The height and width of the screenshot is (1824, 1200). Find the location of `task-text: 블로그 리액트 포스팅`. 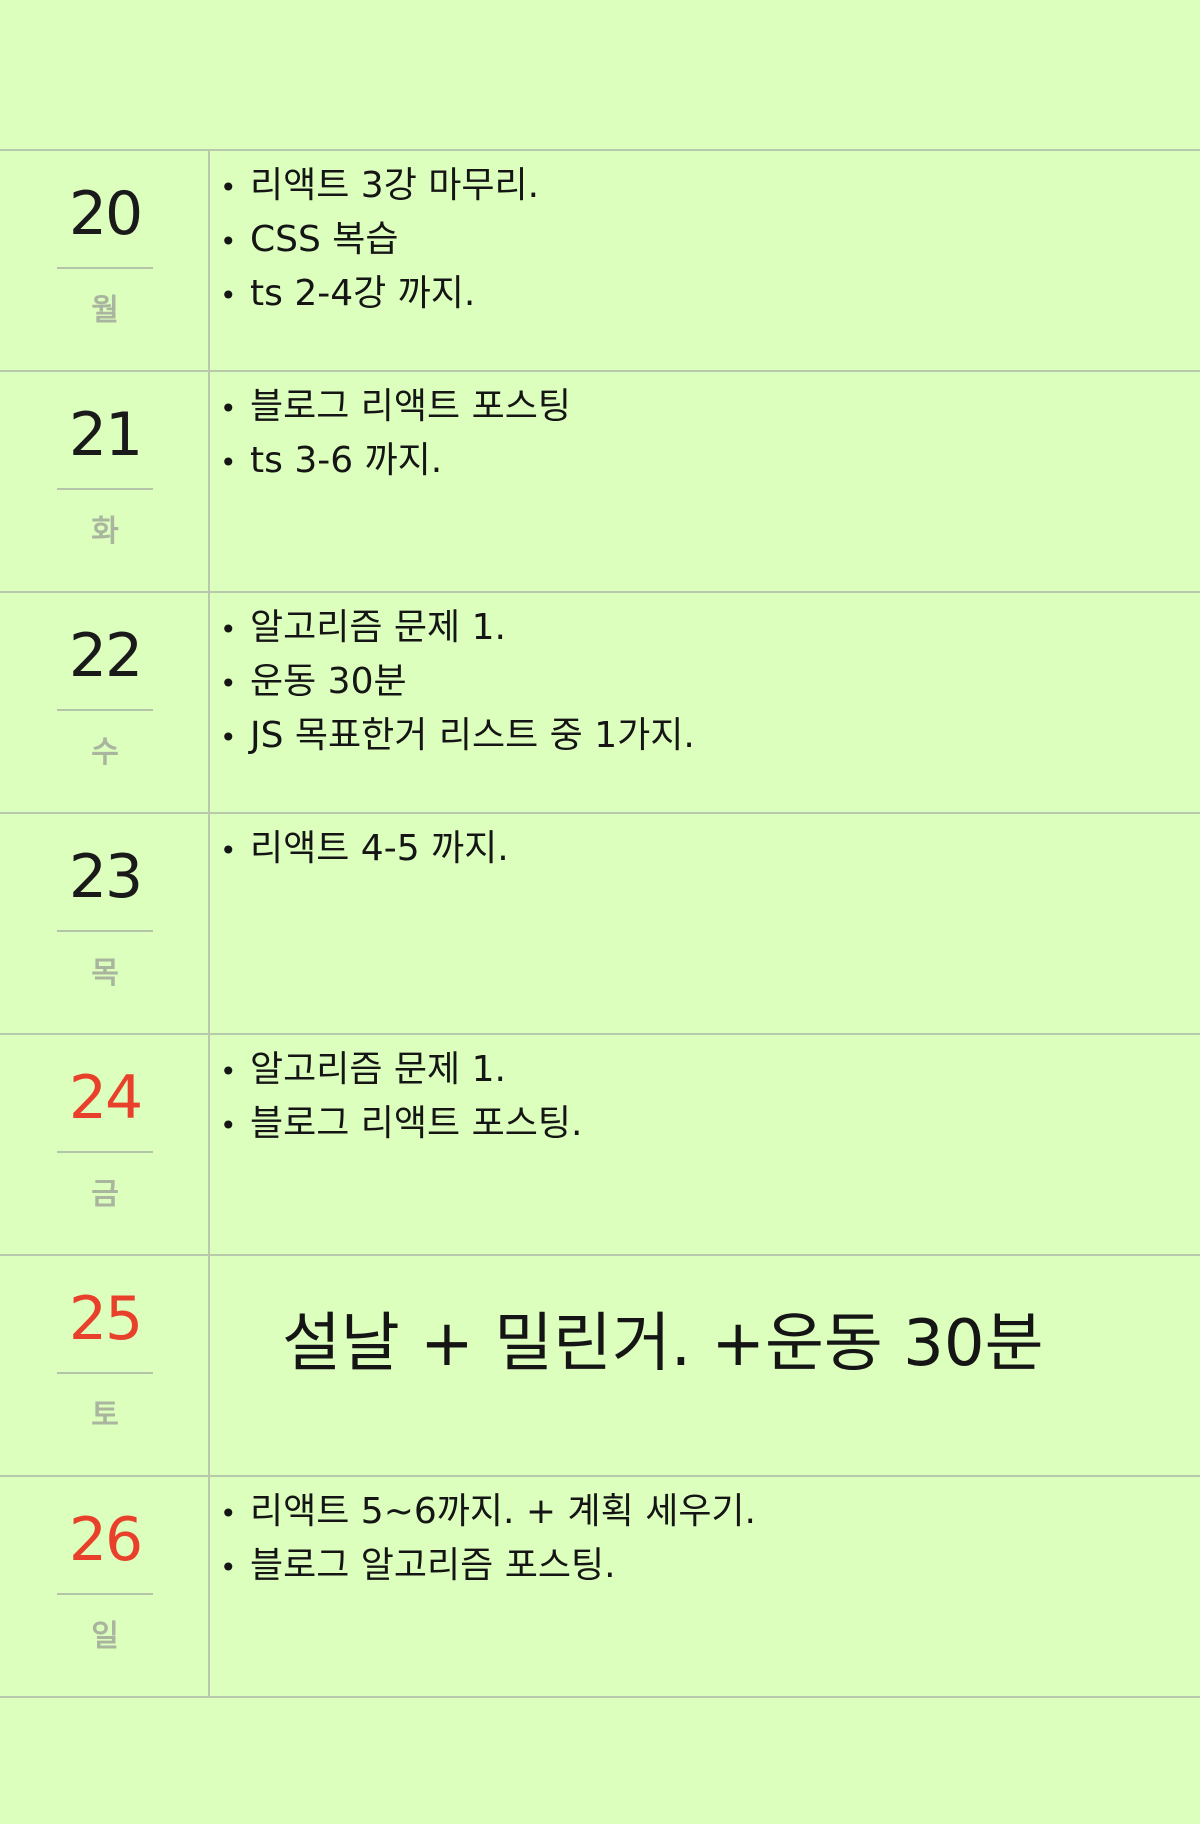

task-text: 블로그 리액트 포스팅 is located at coordinates (410, 406).